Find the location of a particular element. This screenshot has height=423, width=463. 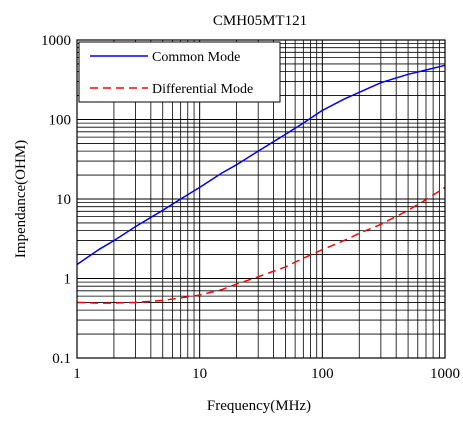

legend: Common Mode Differential Mode is located at coordinates (179, 72).